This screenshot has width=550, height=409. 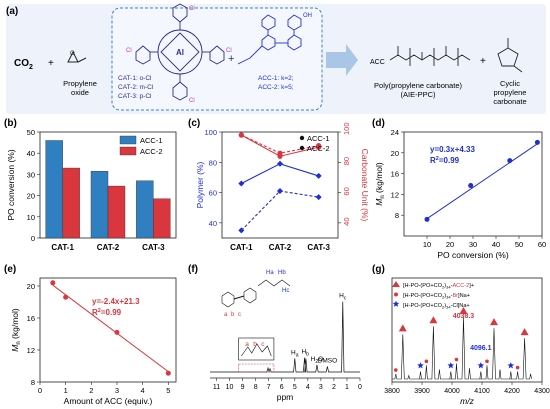 I want to click on x-tick-label: 8, so click(x=256, y=387).